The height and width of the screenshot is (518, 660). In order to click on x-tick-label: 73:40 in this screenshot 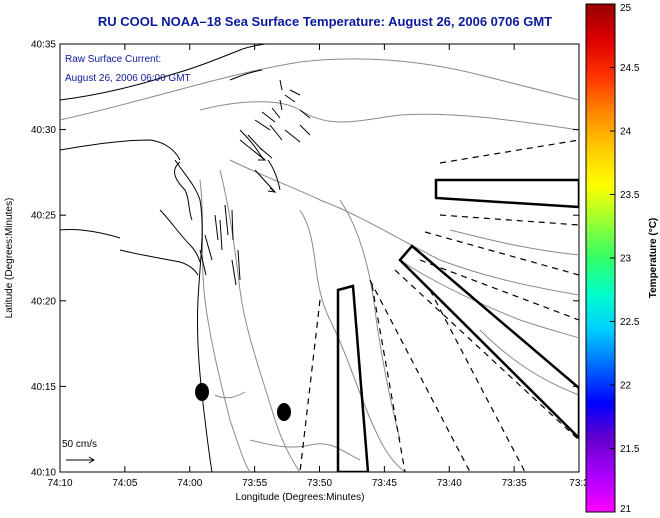, I will do `click(449, 483)`.